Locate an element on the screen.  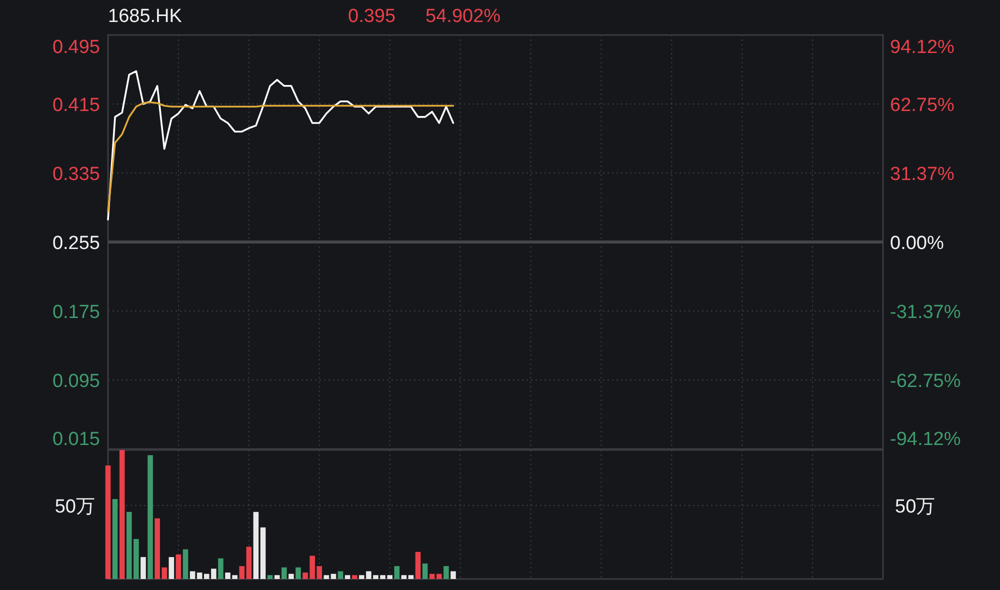
chart-title: 1685.HK is located at coordinates (145, 16).